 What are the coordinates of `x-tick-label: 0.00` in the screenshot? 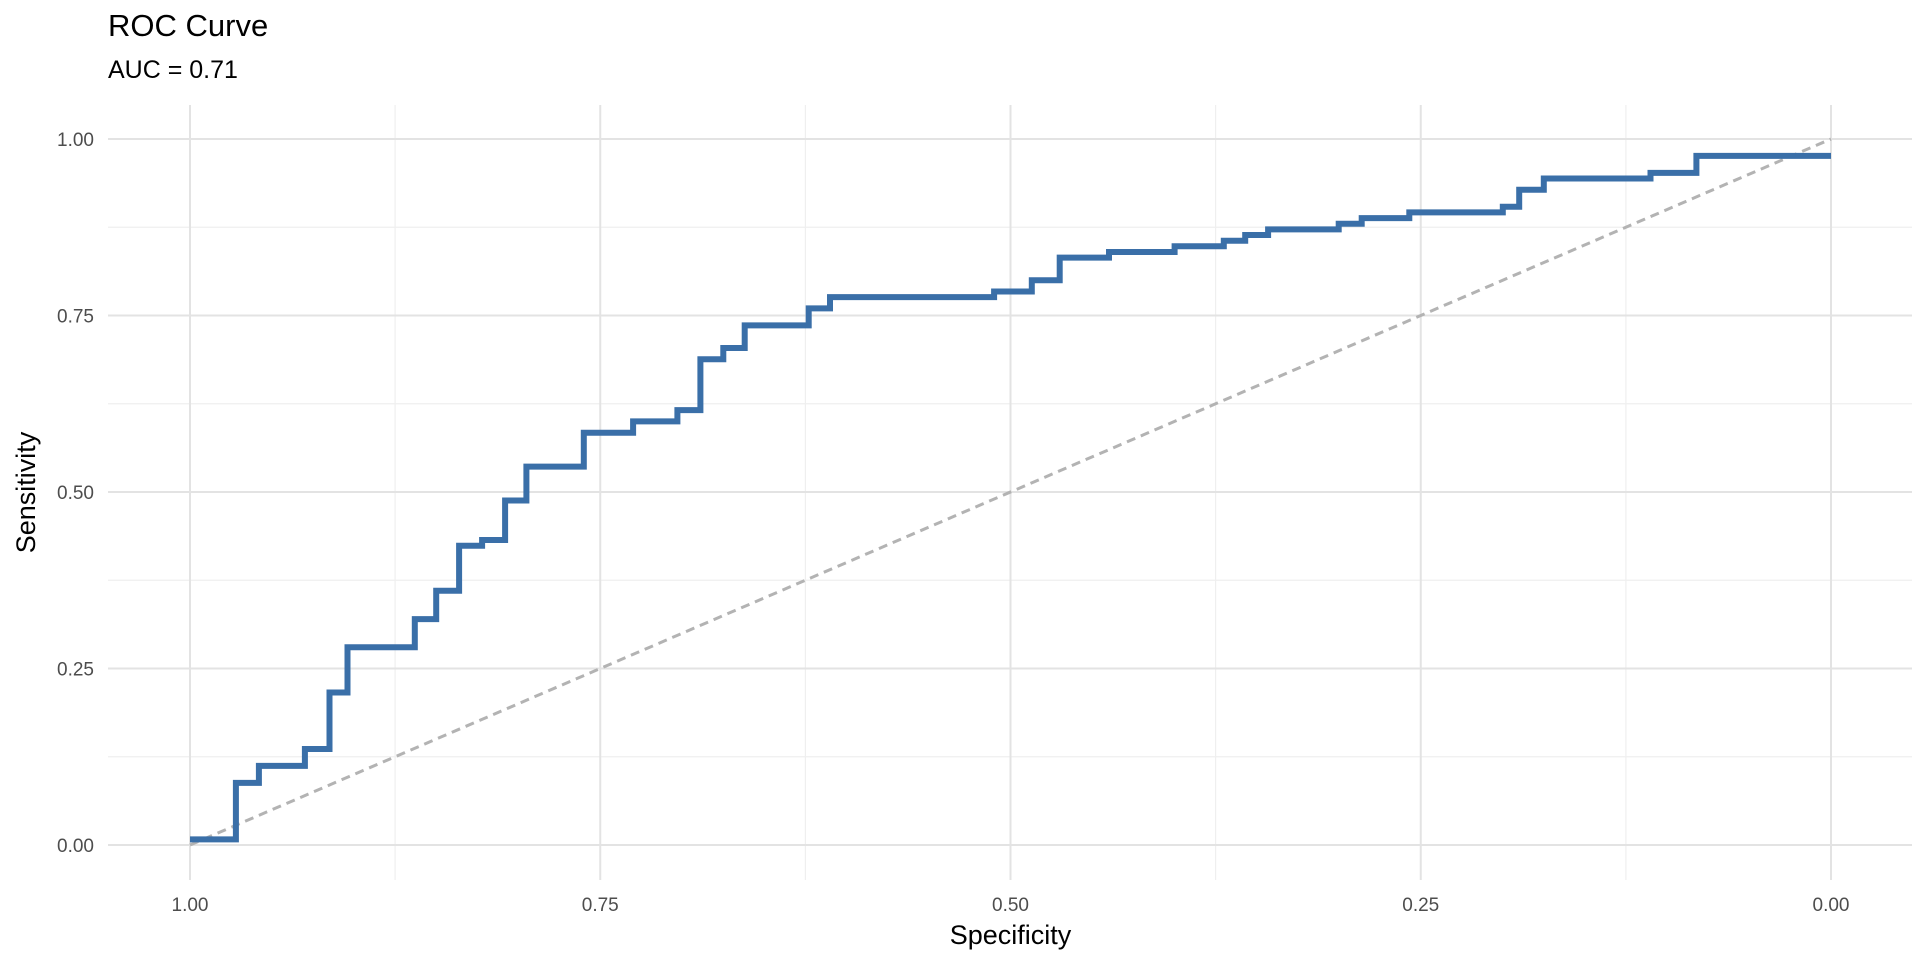 It's located at (1831, 905).